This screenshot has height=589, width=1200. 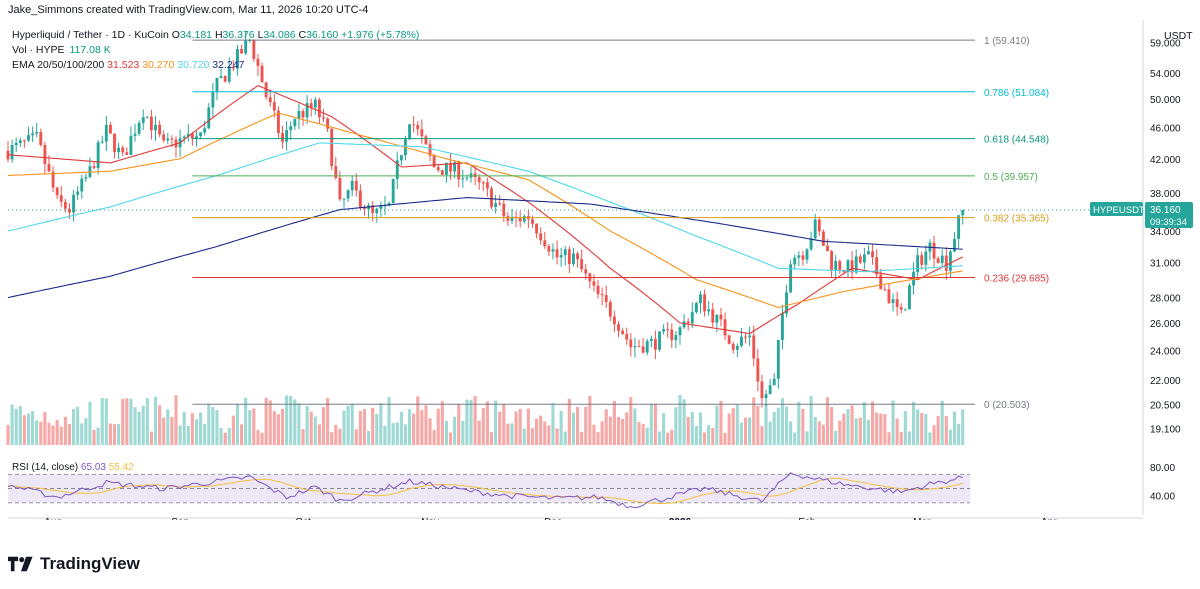 I want to click on rsi-pane, so click(x=488, y=490).